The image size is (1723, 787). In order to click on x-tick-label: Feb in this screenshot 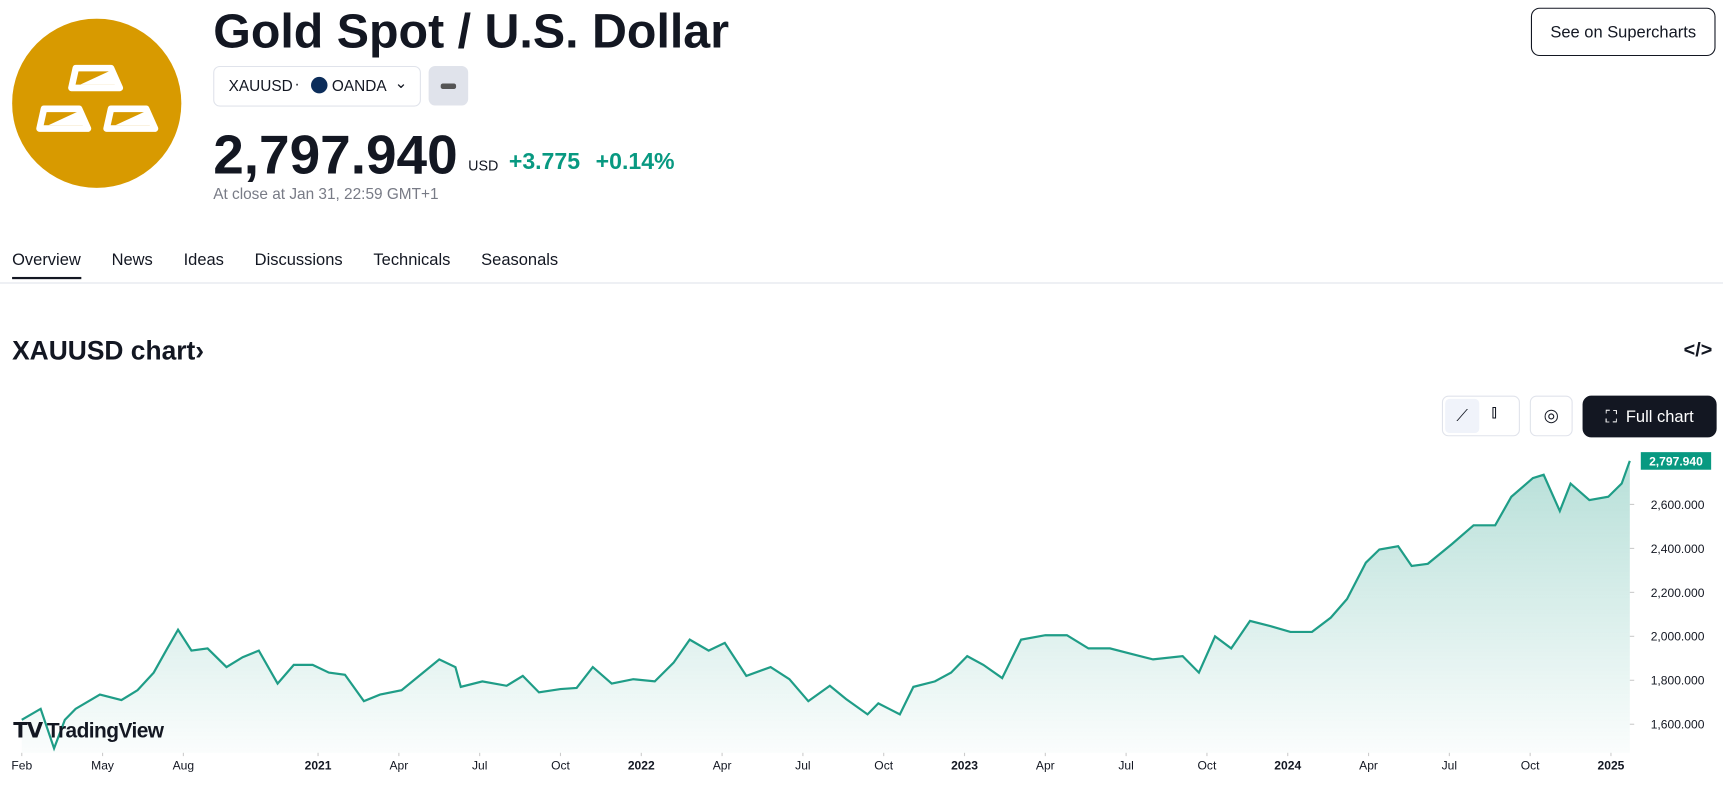, I will do `click(21, 765)`.